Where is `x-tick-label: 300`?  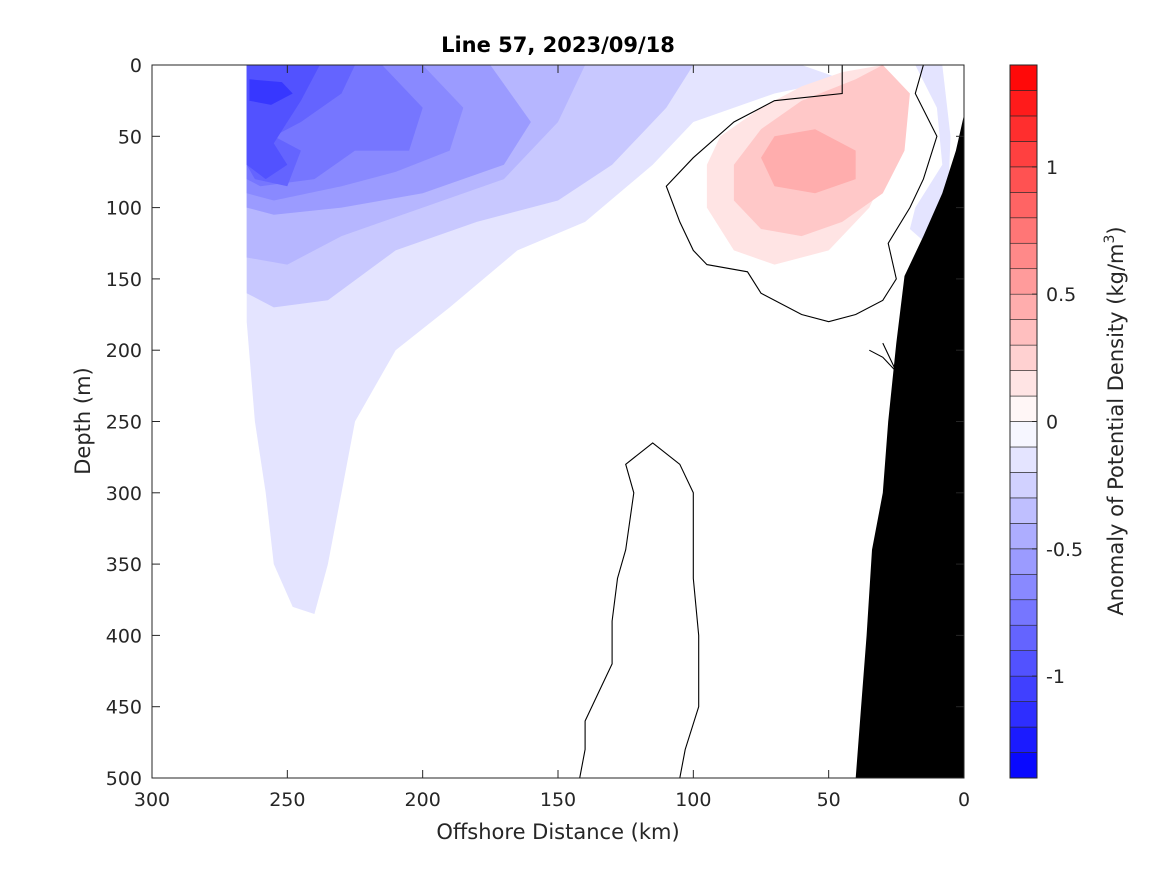
x-tick-label: 300 is located at coordinates (152, 800).